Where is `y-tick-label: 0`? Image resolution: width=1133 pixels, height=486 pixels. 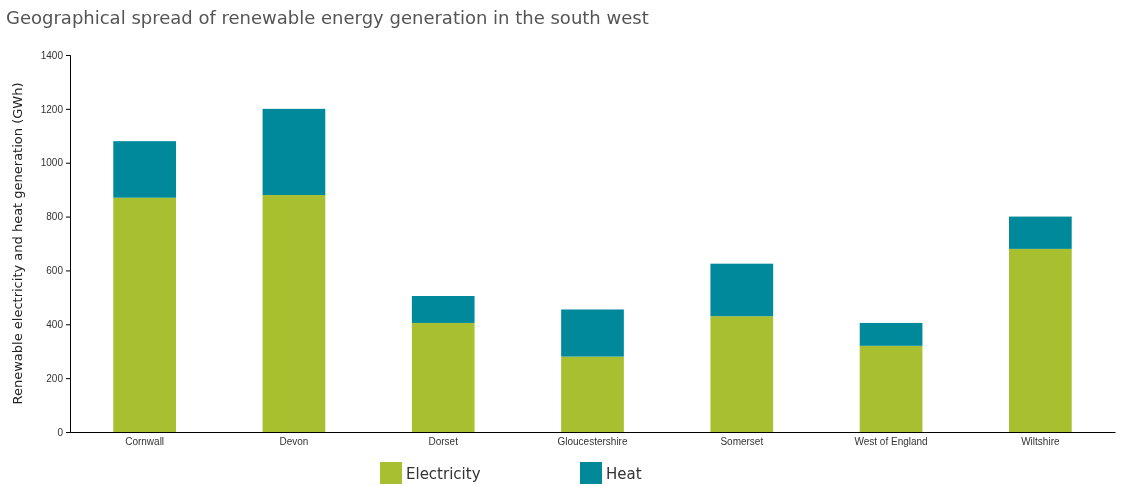 y-tick-label: 0 is located at coordinates (60, 432).